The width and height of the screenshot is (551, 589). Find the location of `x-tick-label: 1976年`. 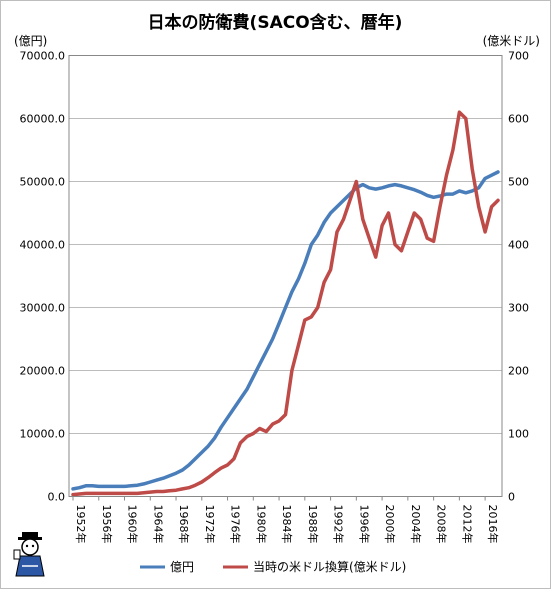

x-tick-label: 1976年 is located at coordinates (236, 524).